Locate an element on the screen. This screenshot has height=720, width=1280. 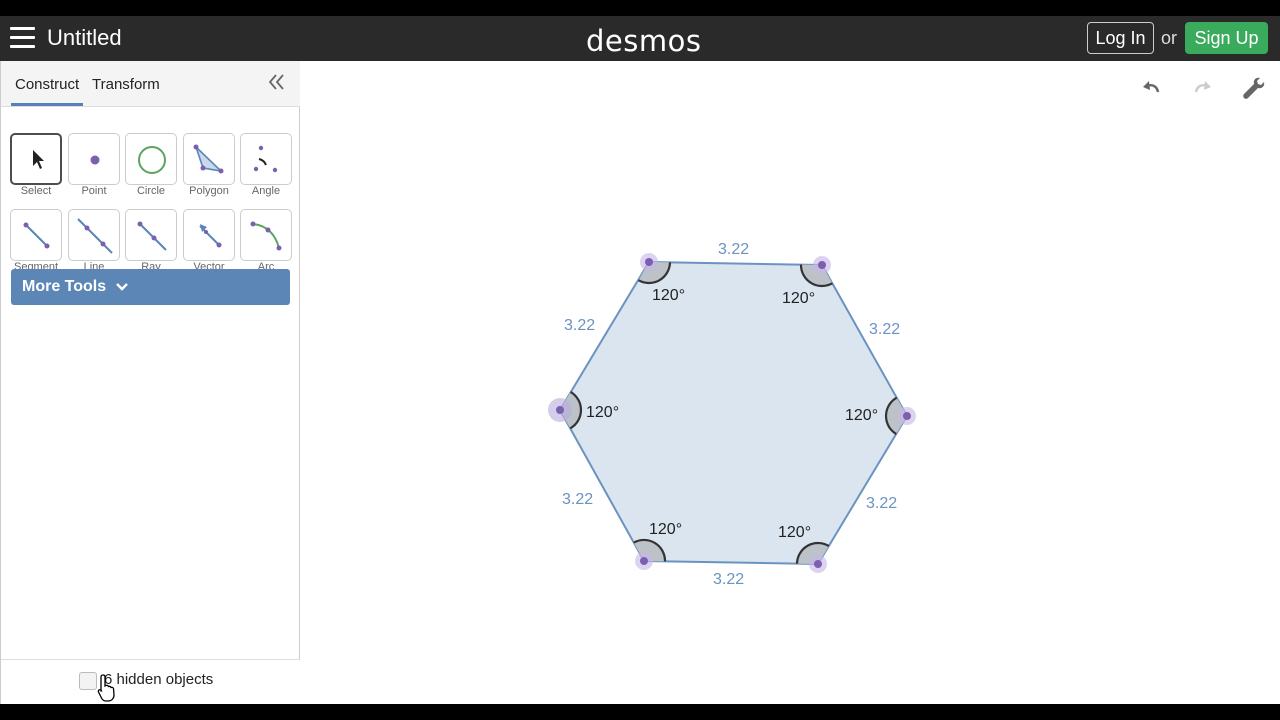
document-title: Untitled is located at coordinates (84, 37).